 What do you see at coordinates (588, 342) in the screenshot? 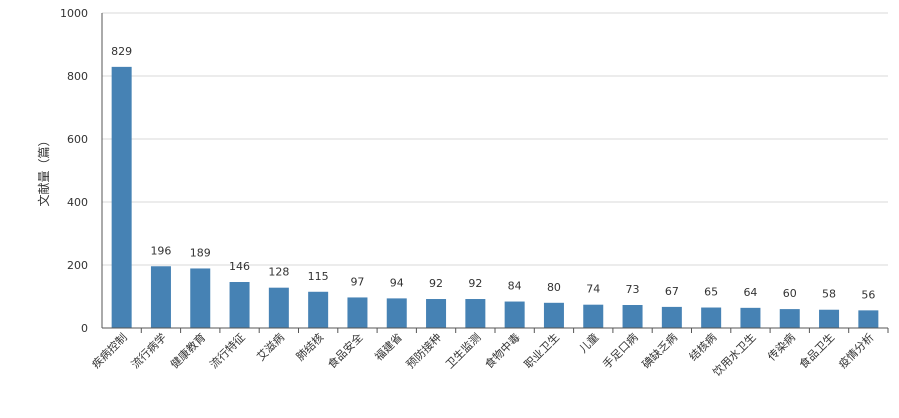
I see `x-category-label: 儿童` at bounding box center [588, 342].